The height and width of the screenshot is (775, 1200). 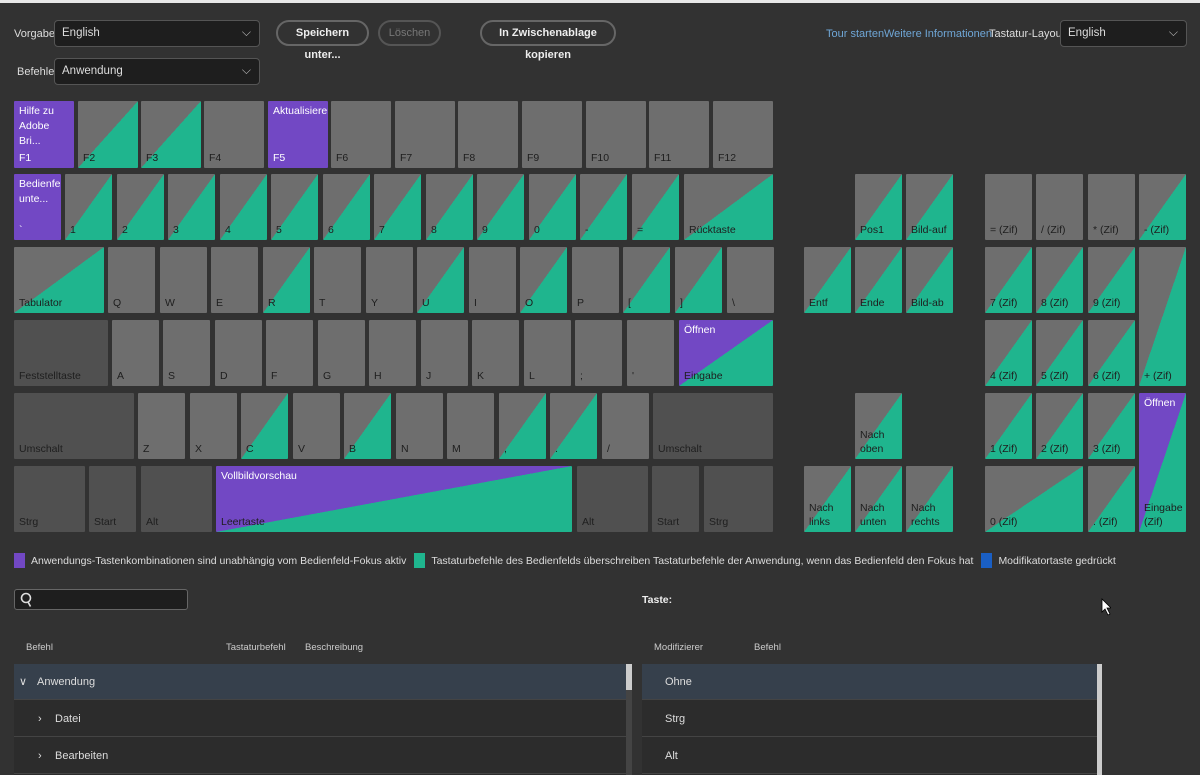 I want to click on key-h: H, so click(x=392, y=353).